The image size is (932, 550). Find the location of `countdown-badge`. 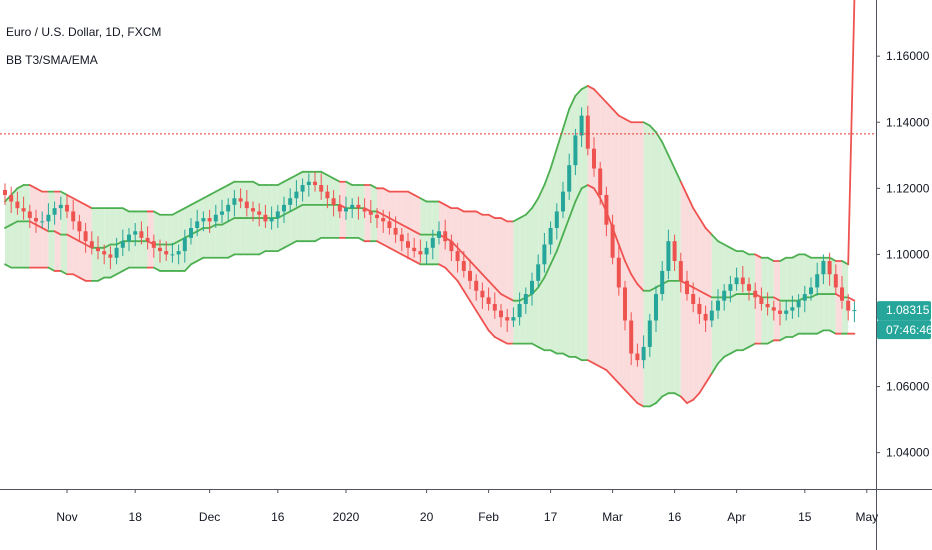

countdown-badge is located at coordinates (904, 330).